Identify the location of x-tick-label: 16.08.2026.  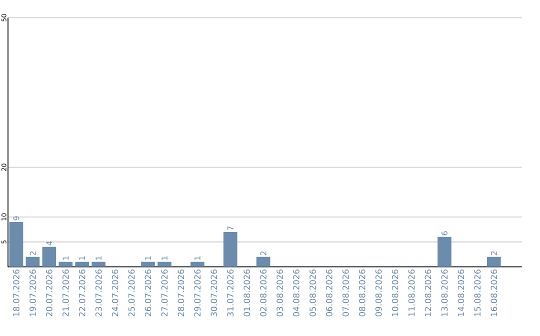
(494, 293).